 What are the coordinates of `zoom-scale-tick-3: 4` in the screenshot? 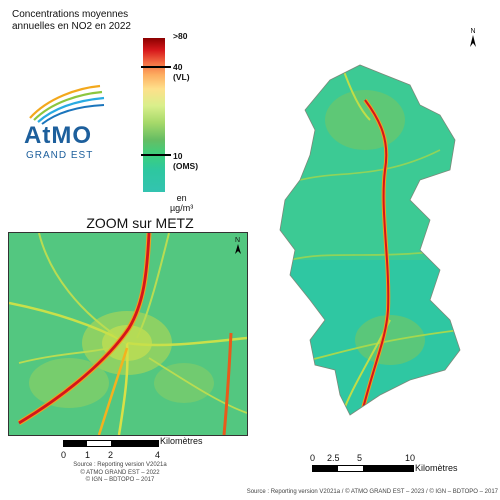 It's located at (158, 455).